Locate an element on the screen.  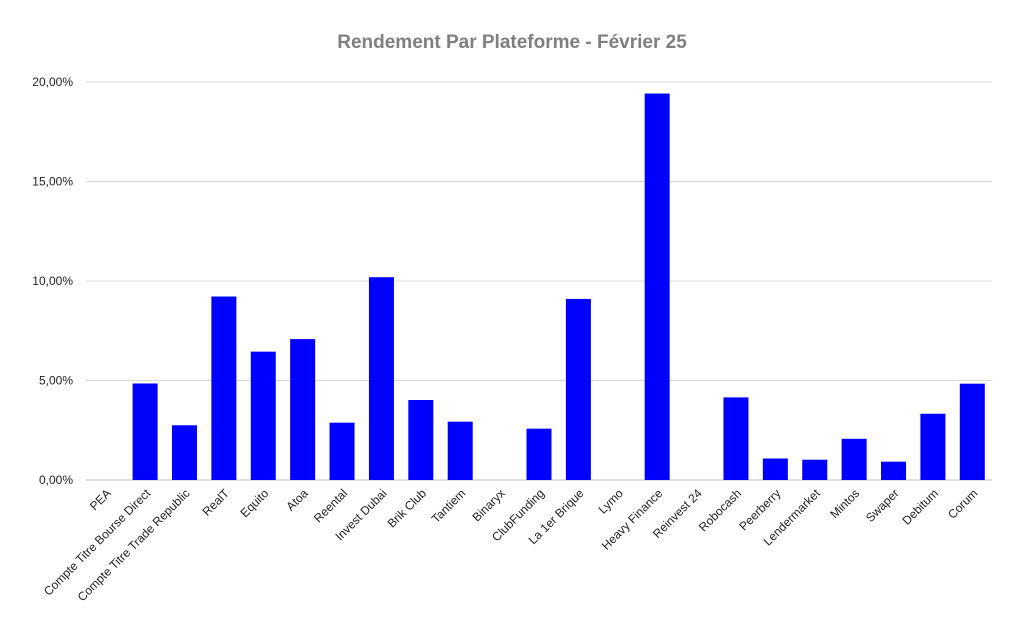
y-tick-label: 0,00% is located at coordinates (56, 480).